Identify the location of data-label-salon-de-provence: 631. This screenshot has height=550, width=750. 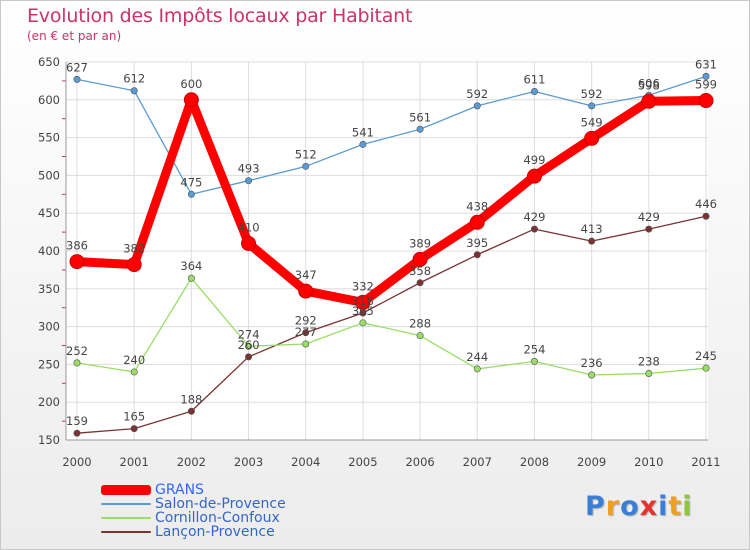
(706, 64).